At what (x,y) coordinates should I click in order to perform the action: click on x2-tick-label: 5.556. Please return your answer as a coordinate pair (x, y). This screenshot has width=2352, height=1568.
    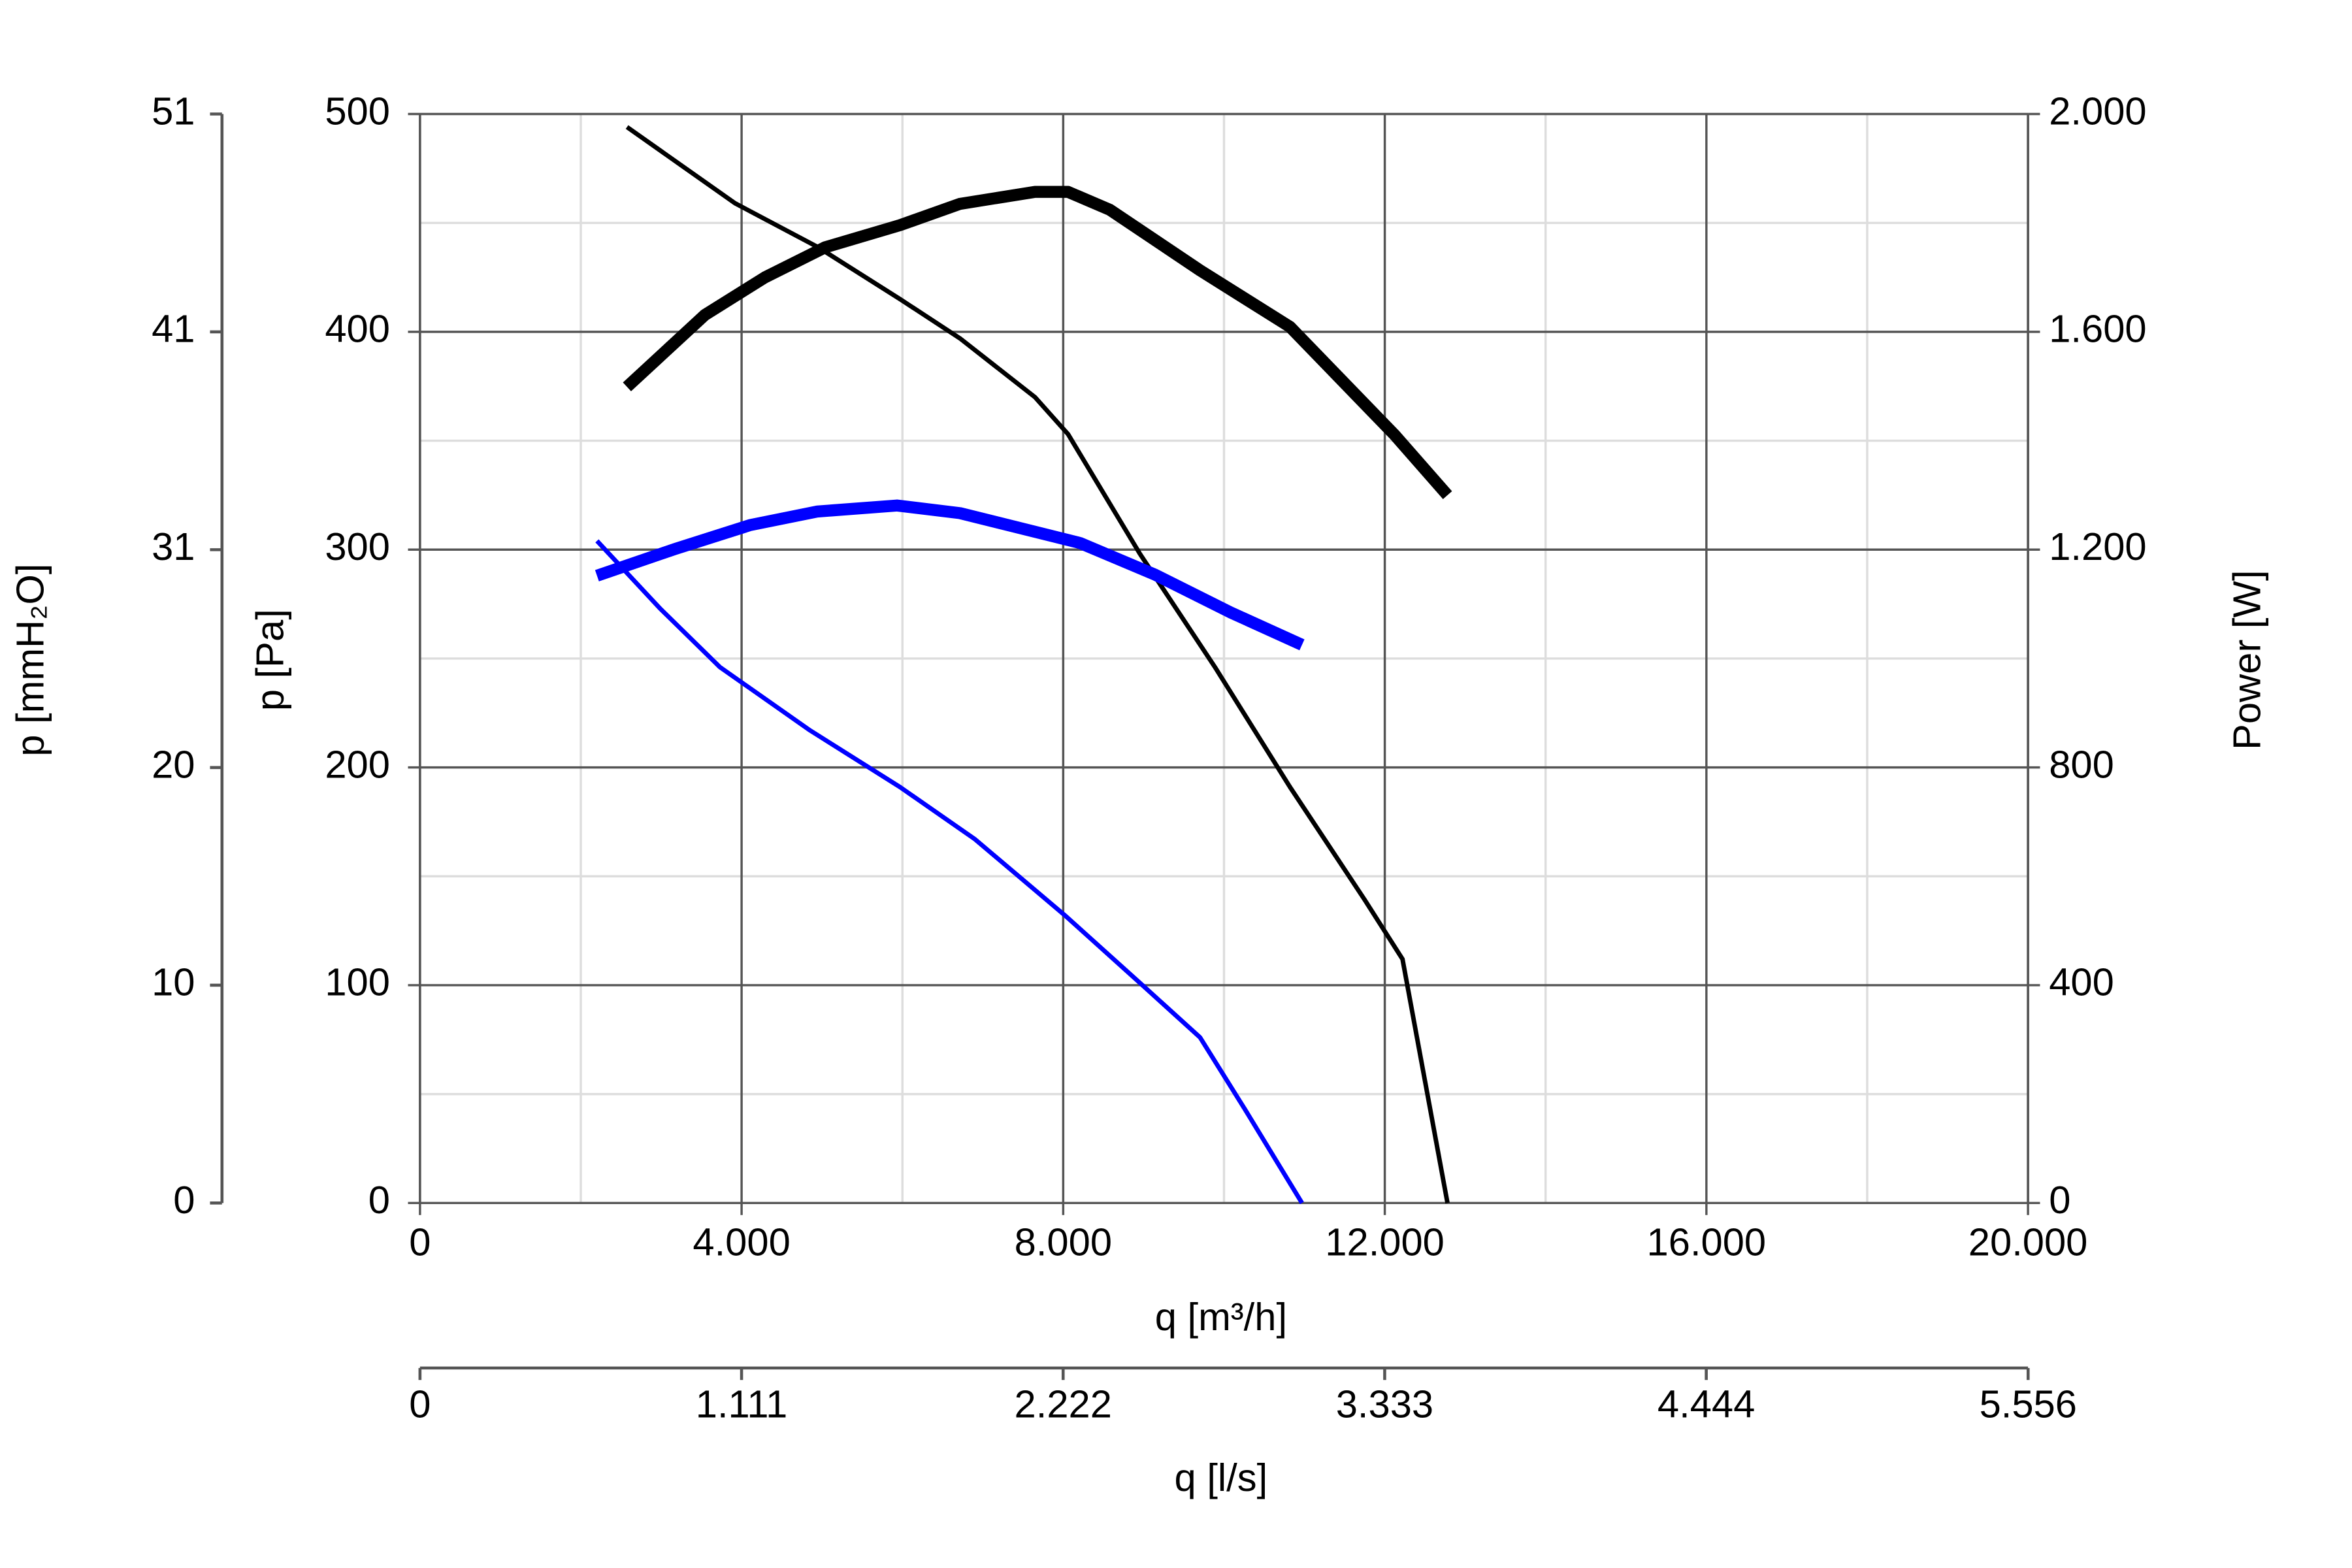
    Looking at the image, I should click on (2028, 1404).